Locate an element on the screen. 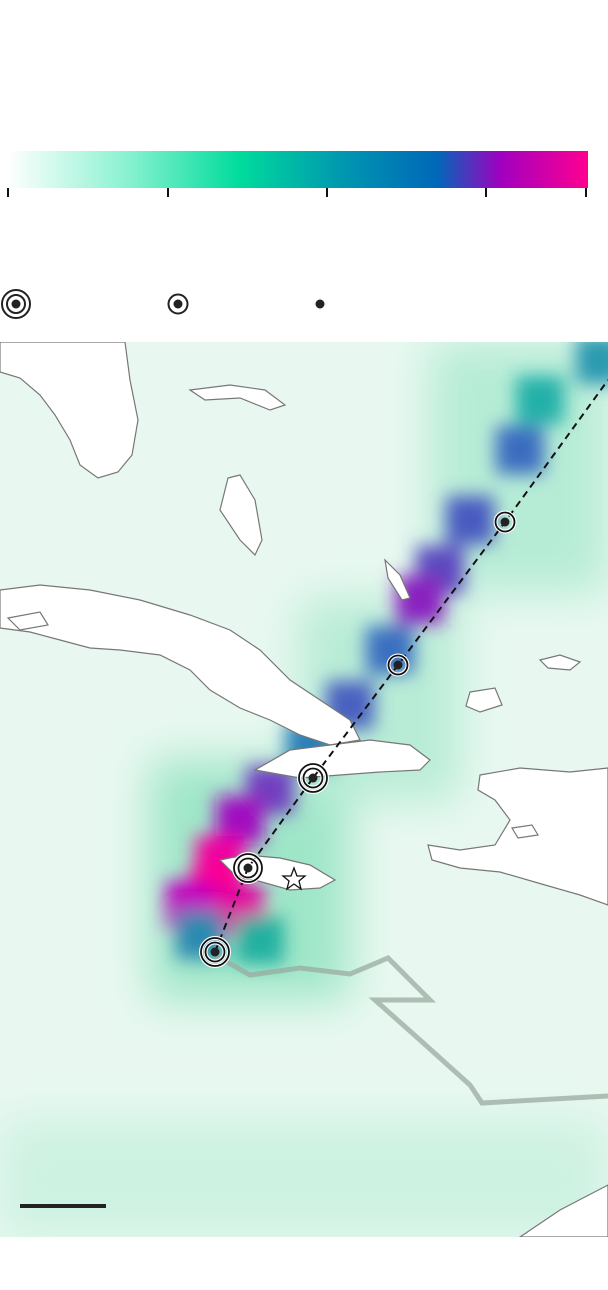 The image size is (608, 1290). legend is located at coordinates (163, 304).